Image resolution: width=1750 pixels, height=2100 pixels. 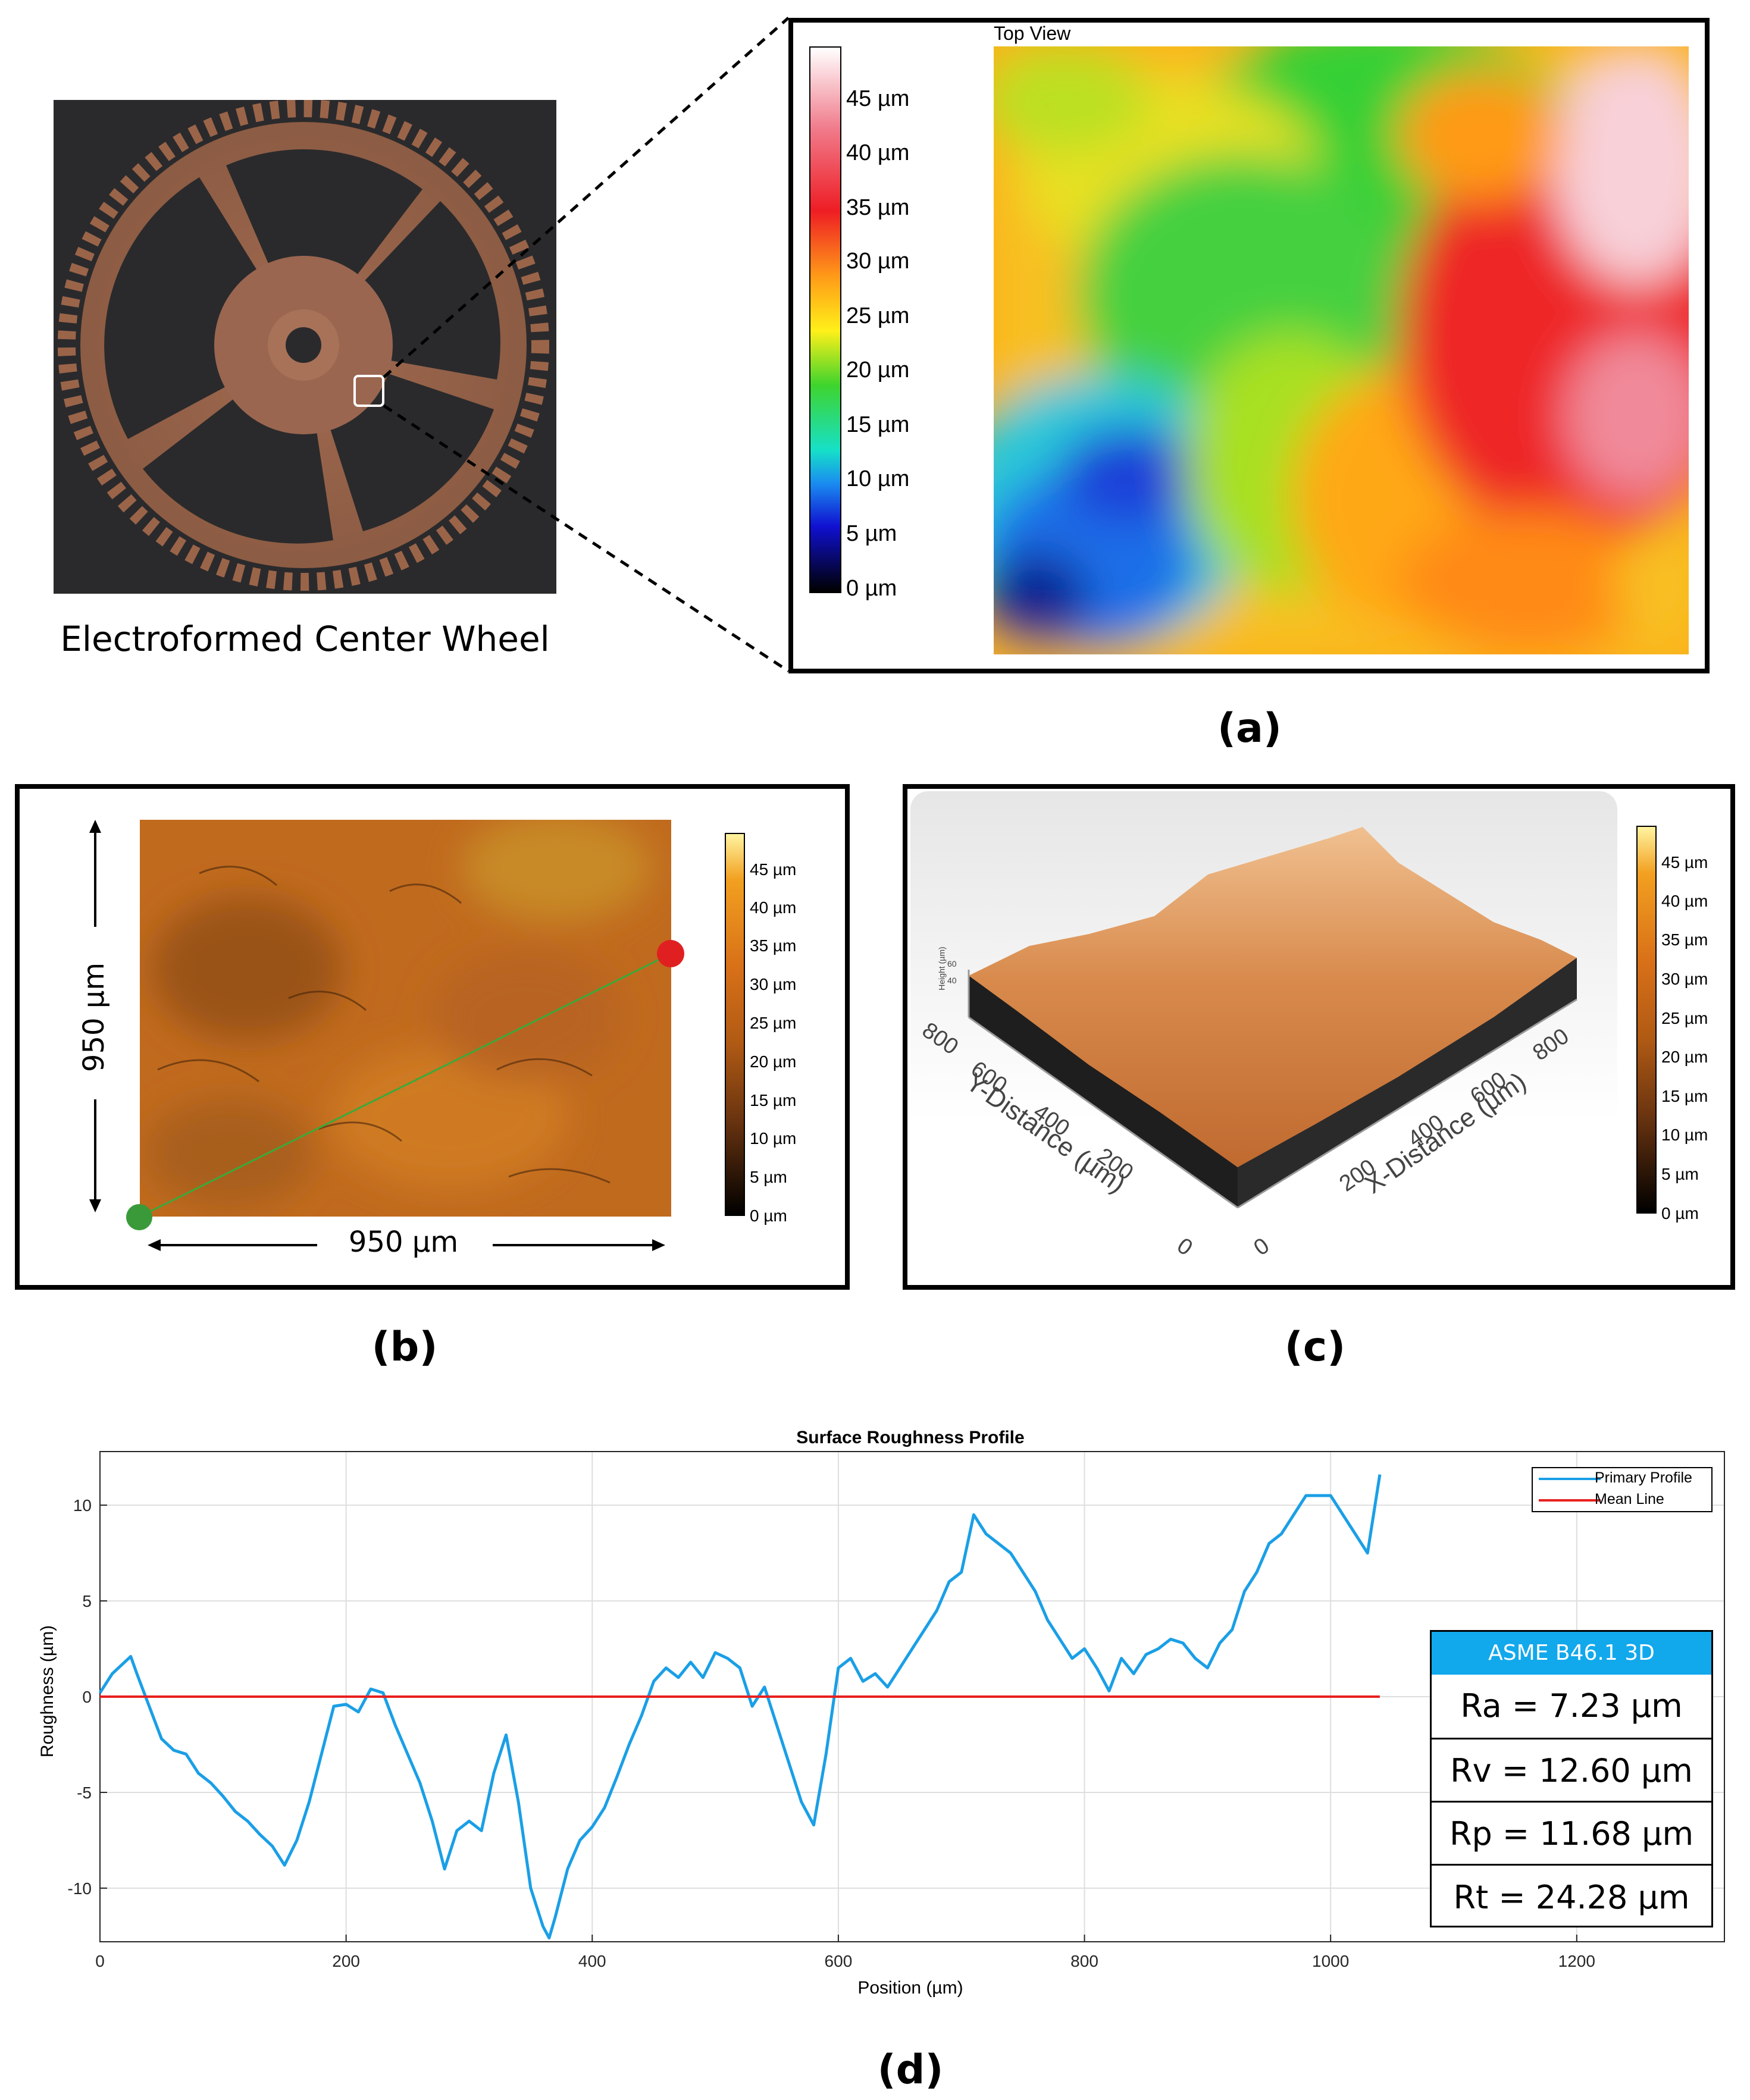 What do you see at coordinates (368, 391) in the screenshot?
I see `zoom-region-marker` at bounding box center [368, 391].